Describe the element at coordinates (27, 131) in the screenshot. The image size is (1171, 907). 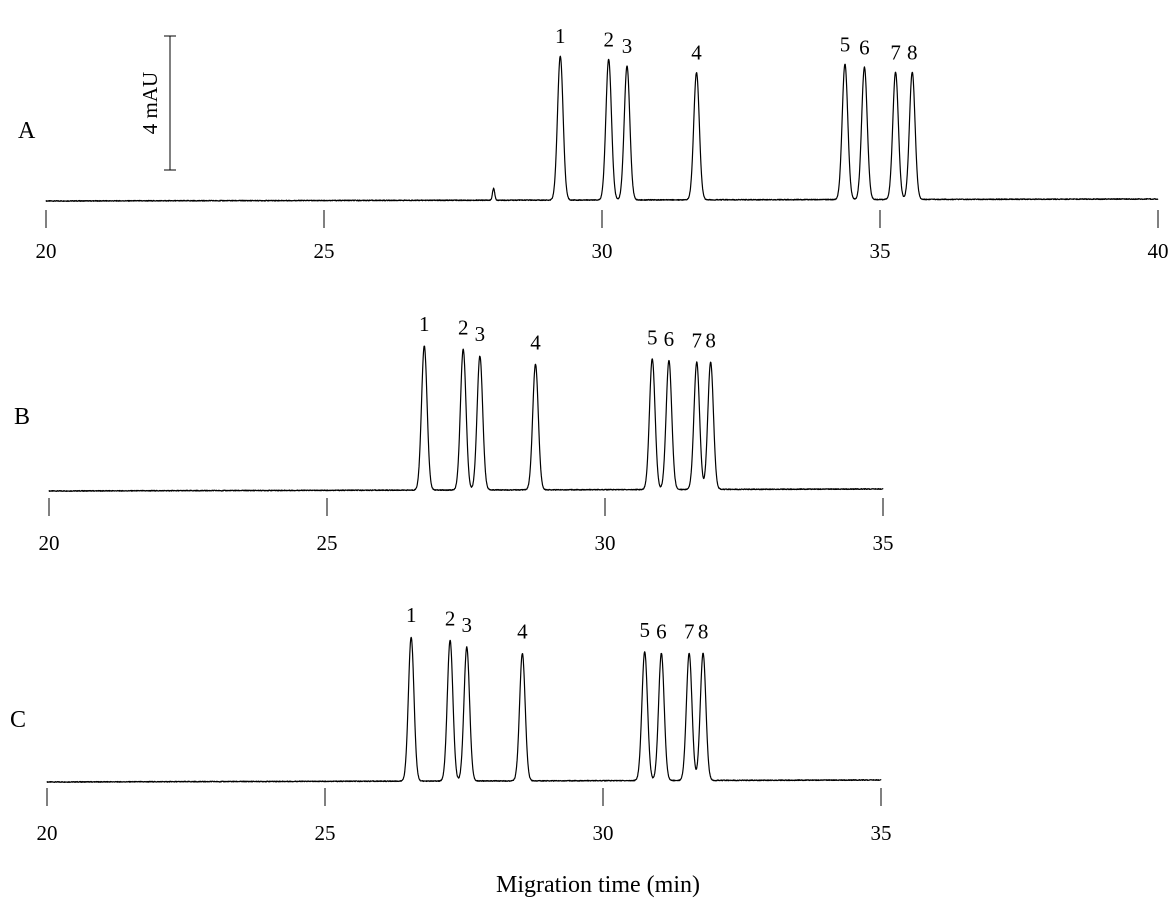
I see `panel-label: A` at that location.